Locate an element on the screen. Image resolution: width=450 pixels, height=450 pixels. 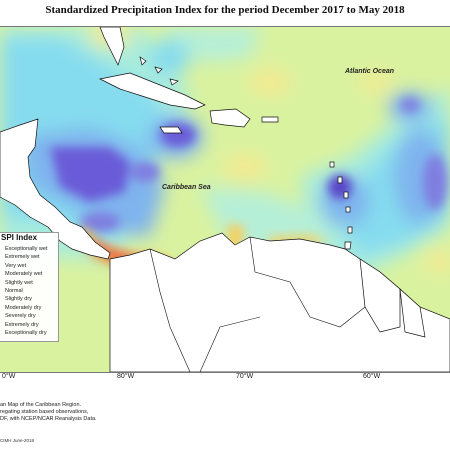
legend-item-label: Slightly dry is located at coordinates (18, 299).